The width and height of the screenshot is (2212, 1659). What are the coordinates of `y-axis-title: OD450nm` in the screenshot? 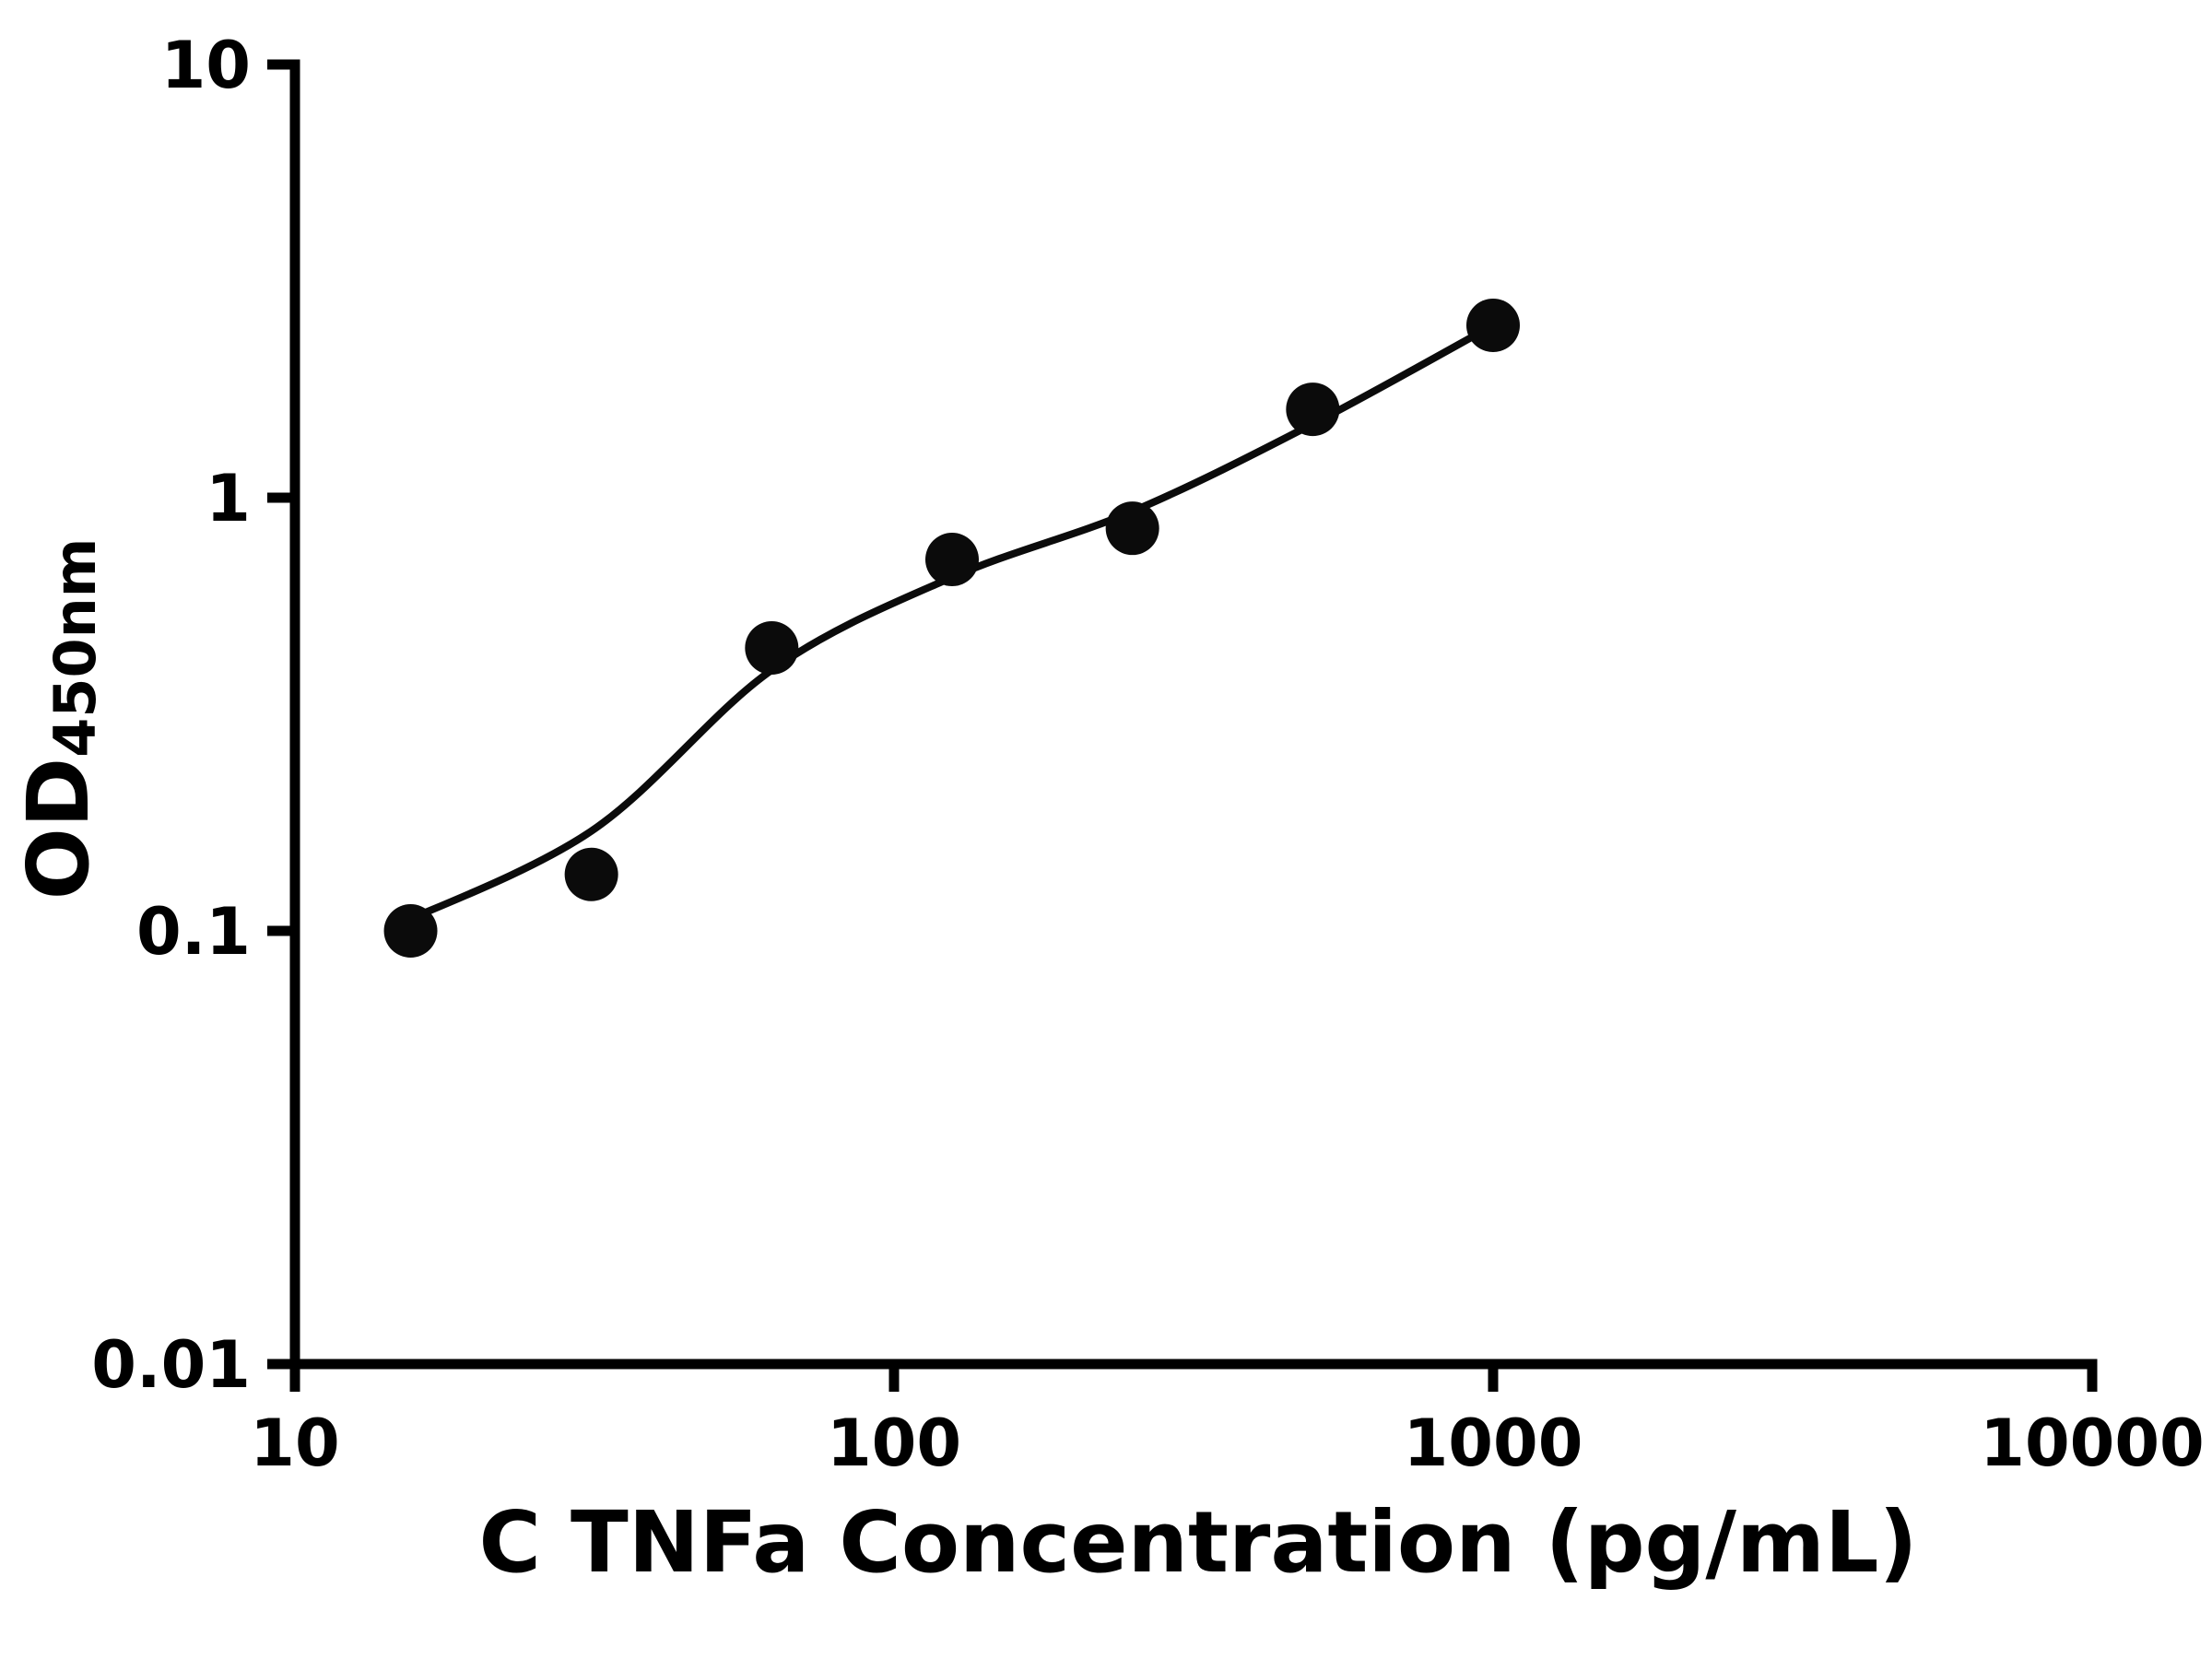 It's located at (59, 719).